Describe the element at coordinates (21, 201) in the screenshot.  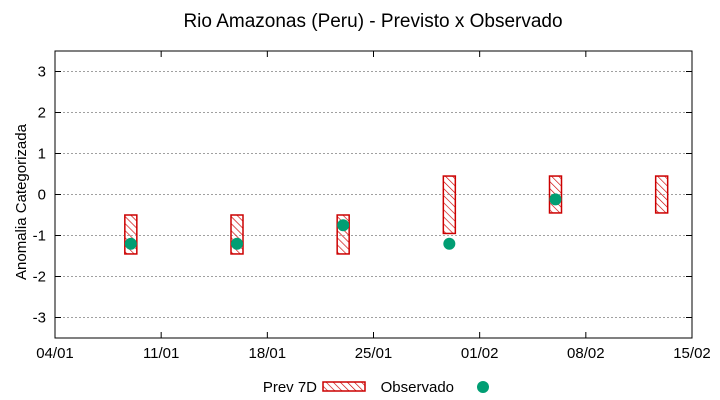
I see `y-axis-label: Anomalia Categorizada` at that location.